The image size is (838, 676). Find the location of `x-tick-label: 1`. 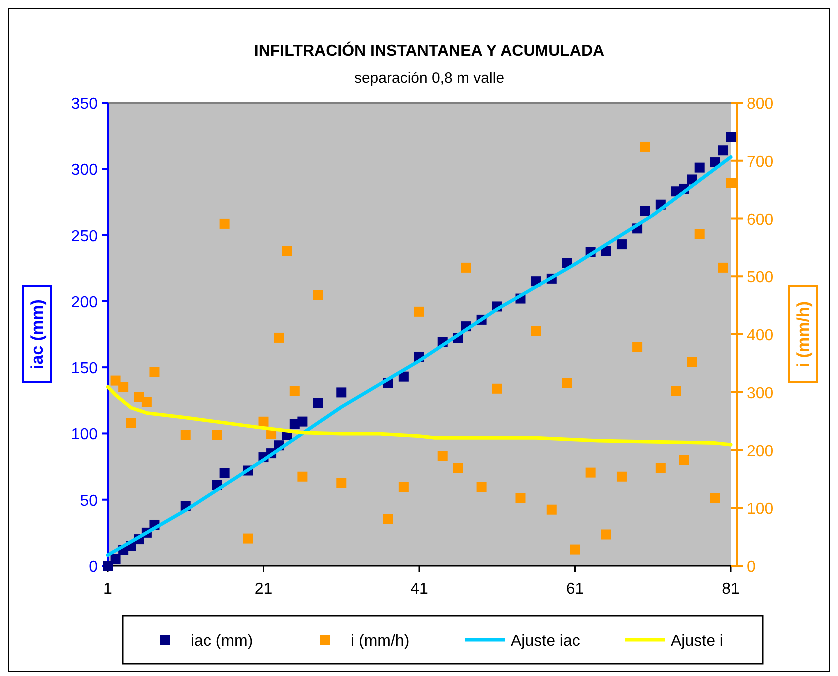

x-tick-label: 1 is located at coordinates (108, 589).